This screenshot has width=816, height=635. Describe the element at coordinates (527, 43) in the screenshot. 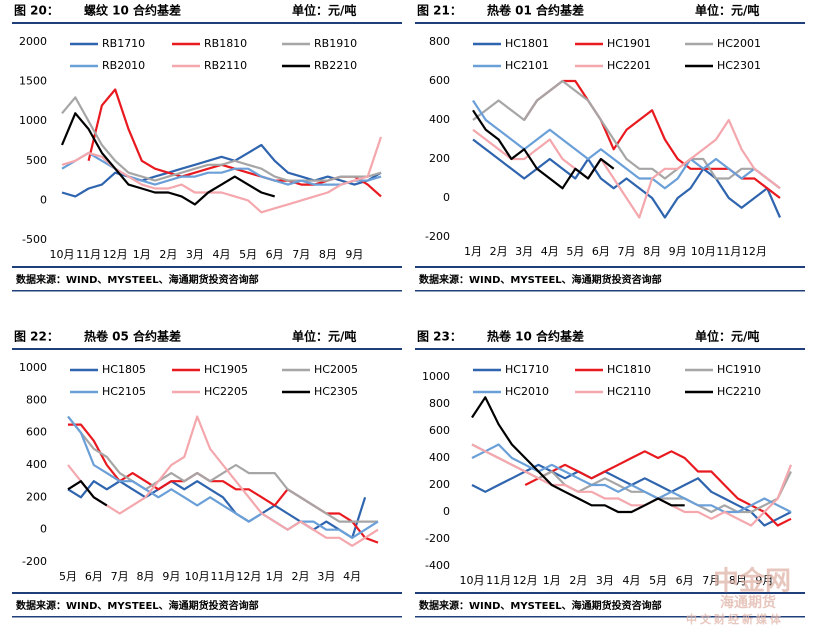

I see `legend-label: HC1801` at that location.